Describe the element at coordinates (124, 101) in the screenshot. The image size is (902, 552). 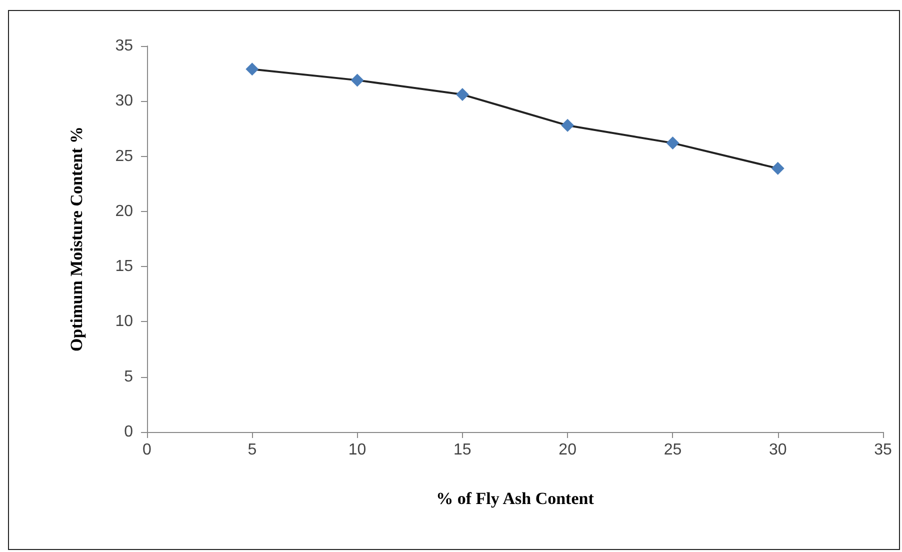
I see `y-tick-label: 30` at that location.